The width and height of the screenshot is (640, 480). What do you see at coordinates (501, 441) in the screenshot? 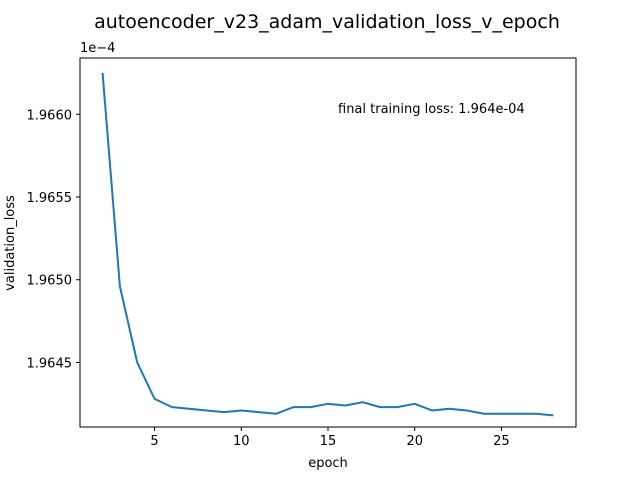
I see `x-tick-label: 25` at bounding box center [501, 441].